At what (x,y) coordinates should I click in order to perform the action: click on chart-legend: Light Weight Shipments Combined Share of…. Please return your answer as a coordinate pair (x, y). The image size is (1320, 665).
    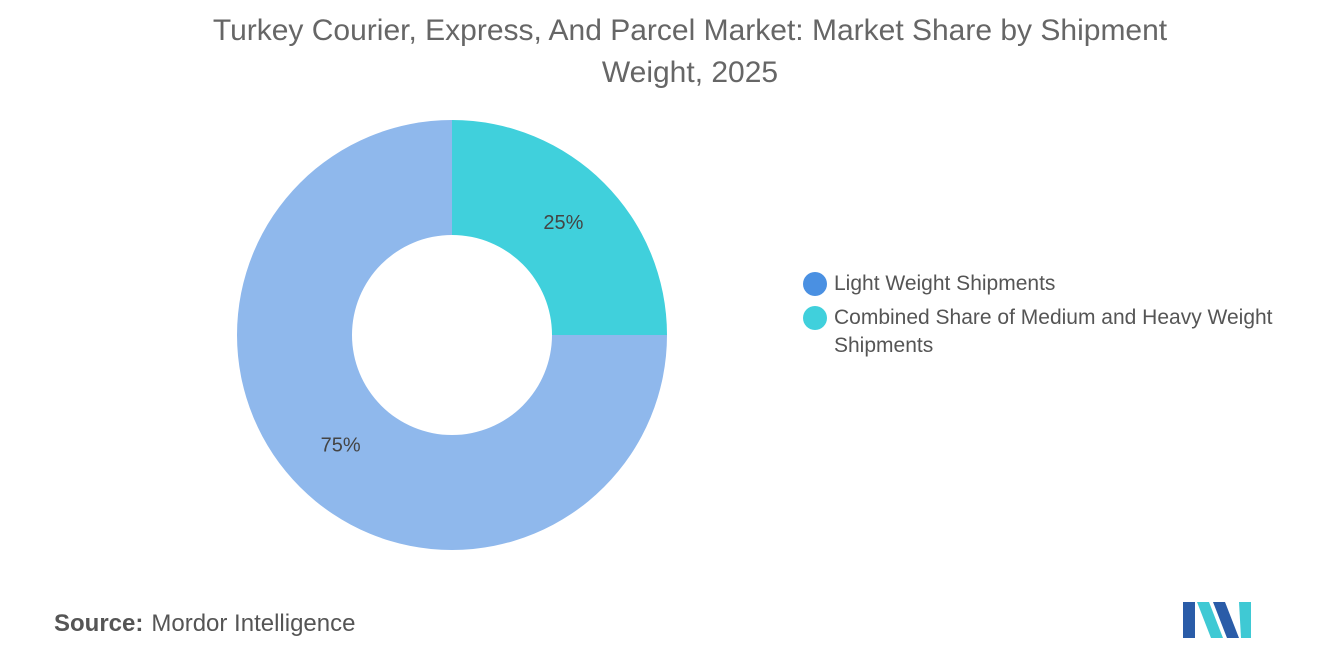
    Looking at the image, I should click on (1058, 318).